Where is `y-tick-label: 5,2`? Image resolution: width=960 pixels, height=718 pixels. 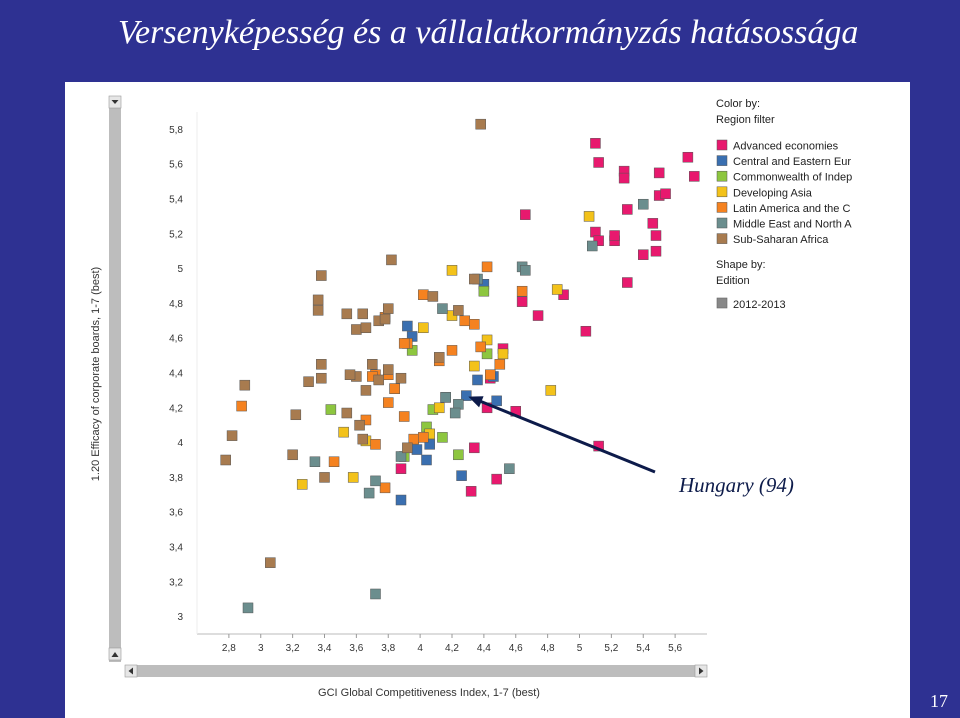 y-tick-label: 5,2 is located at coordinates (176, 234).